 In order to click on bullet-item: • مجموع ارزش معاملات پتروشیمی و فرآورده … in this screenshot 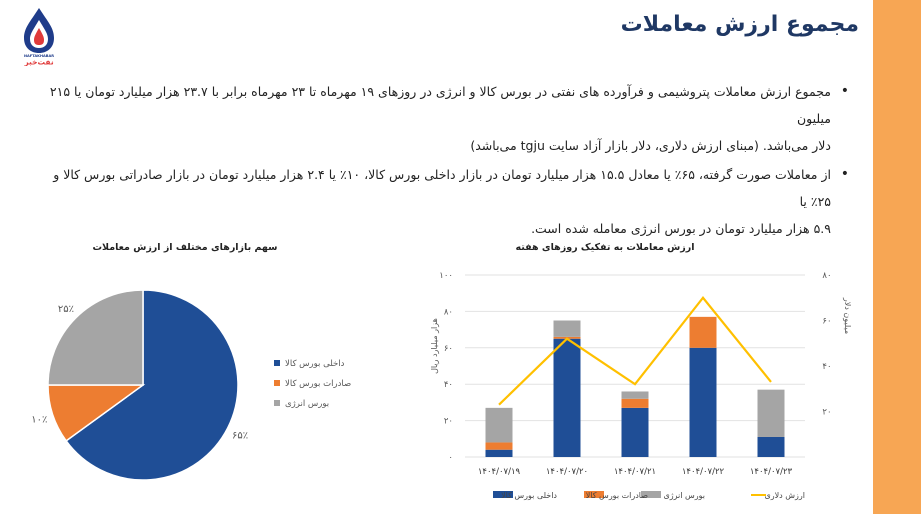, I will do `click(449, 118)`.